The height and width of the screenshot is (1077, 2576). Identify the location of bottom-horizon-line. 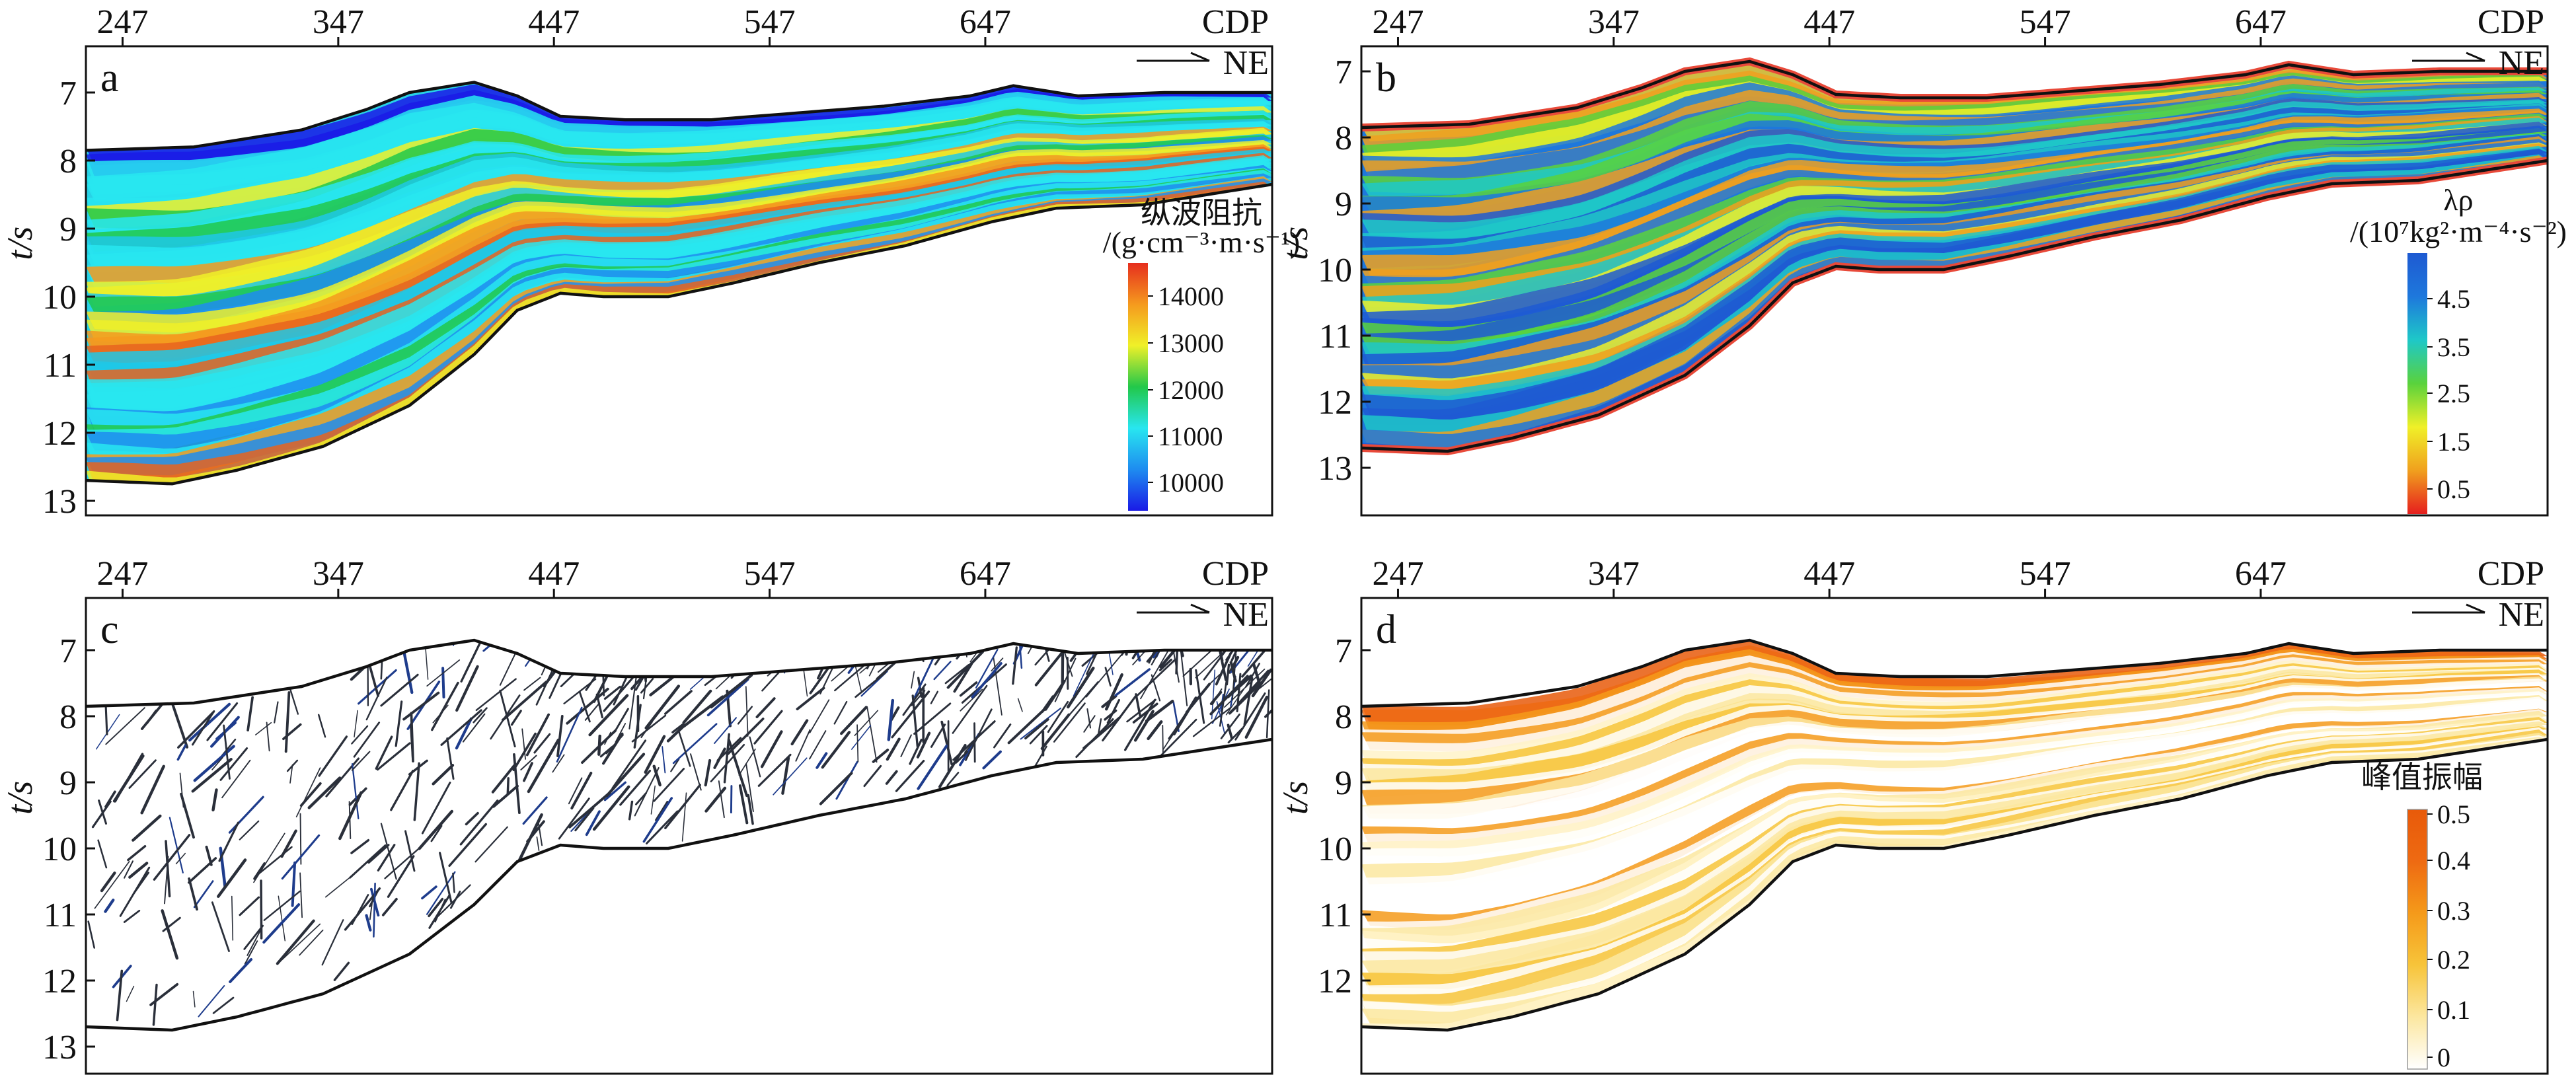
(1954, 306).